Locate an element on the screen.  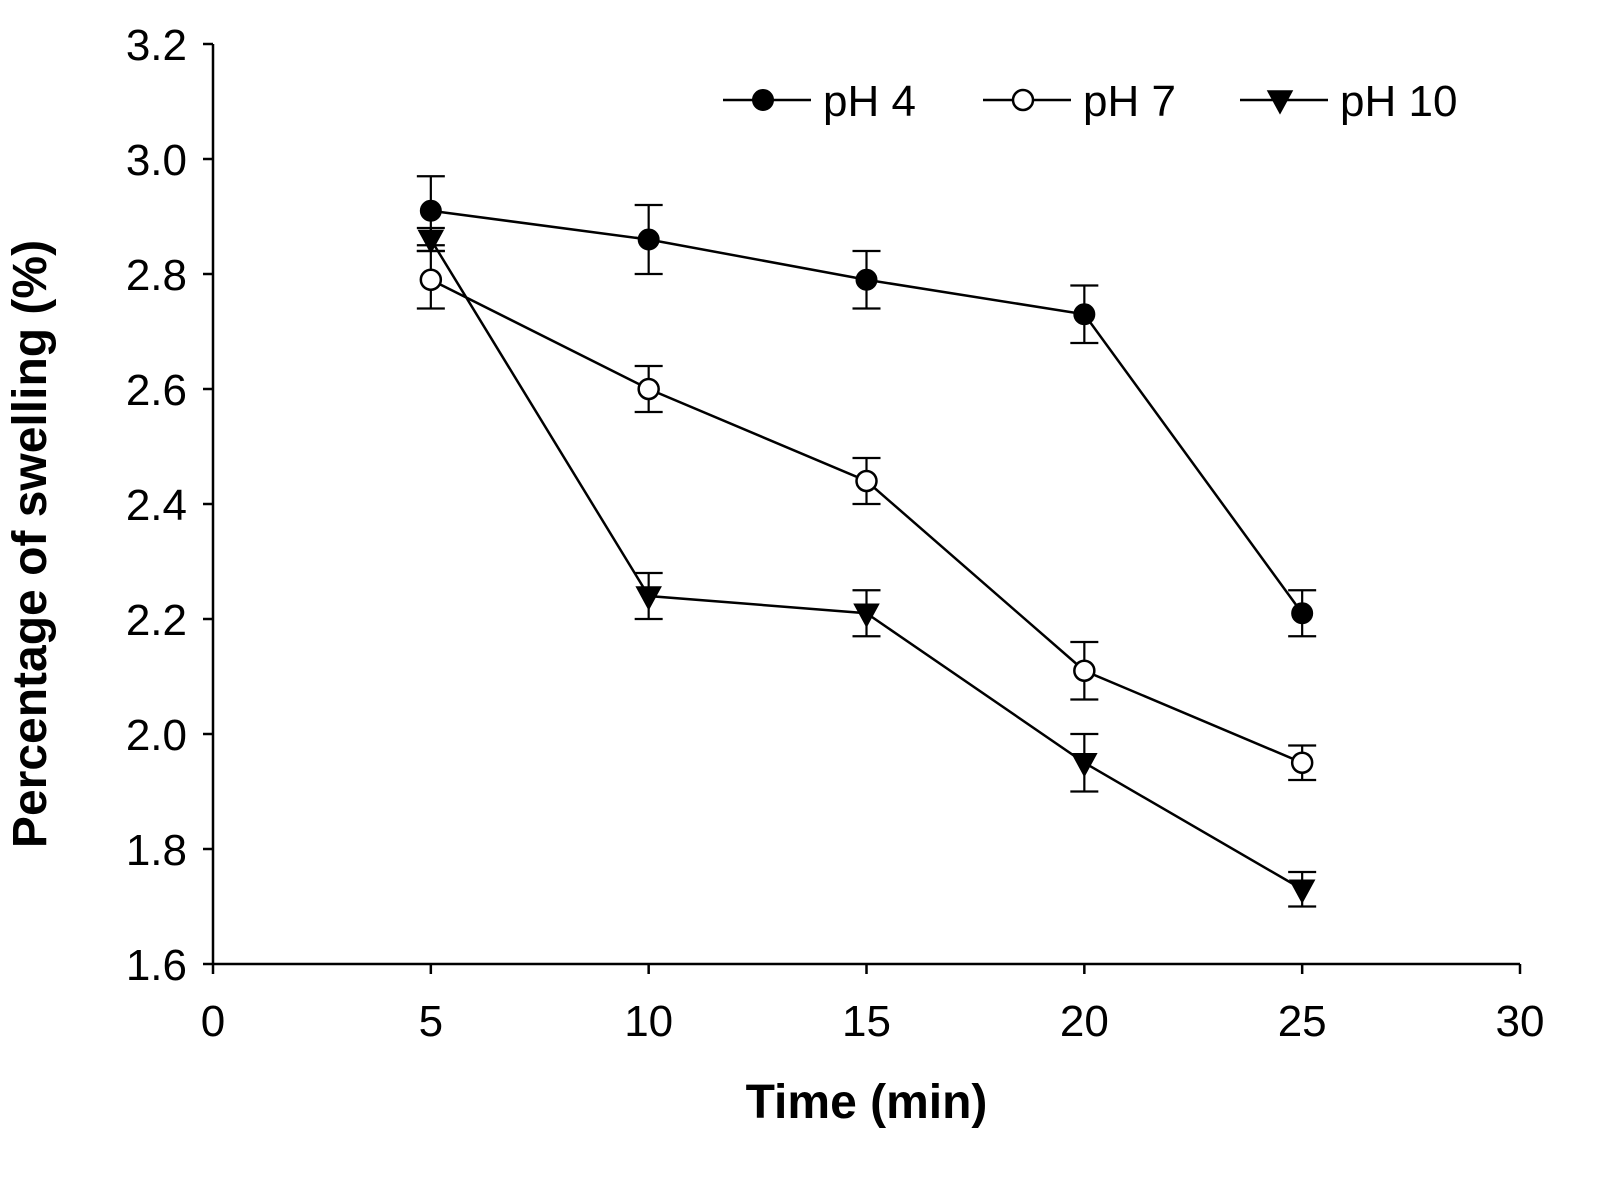
y-axis-title: Percentage of swelling (%) is located at coordinates (30, 544).